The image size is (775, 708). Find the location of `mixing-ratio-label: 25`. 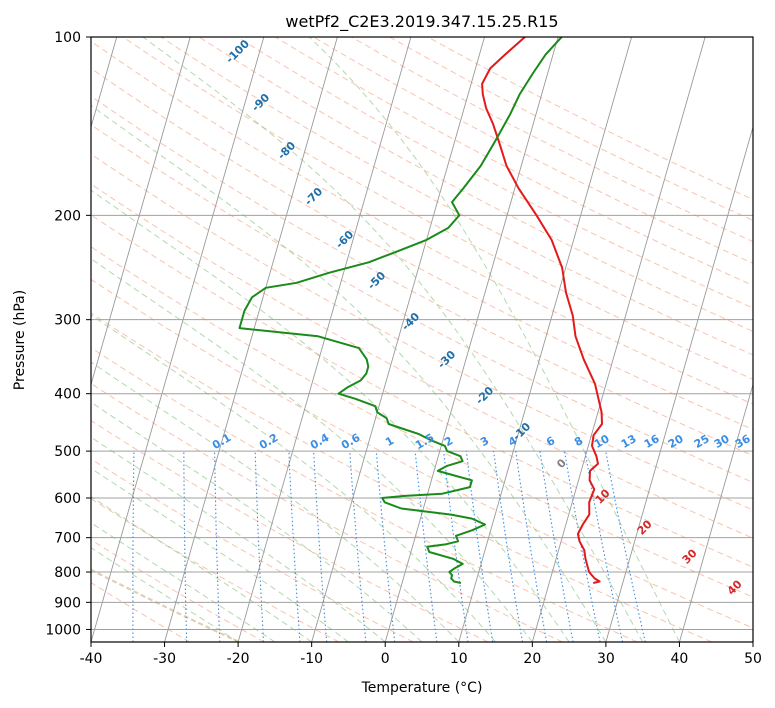

mixing-ratio-label: 25 is located at coordinates (702, 441).